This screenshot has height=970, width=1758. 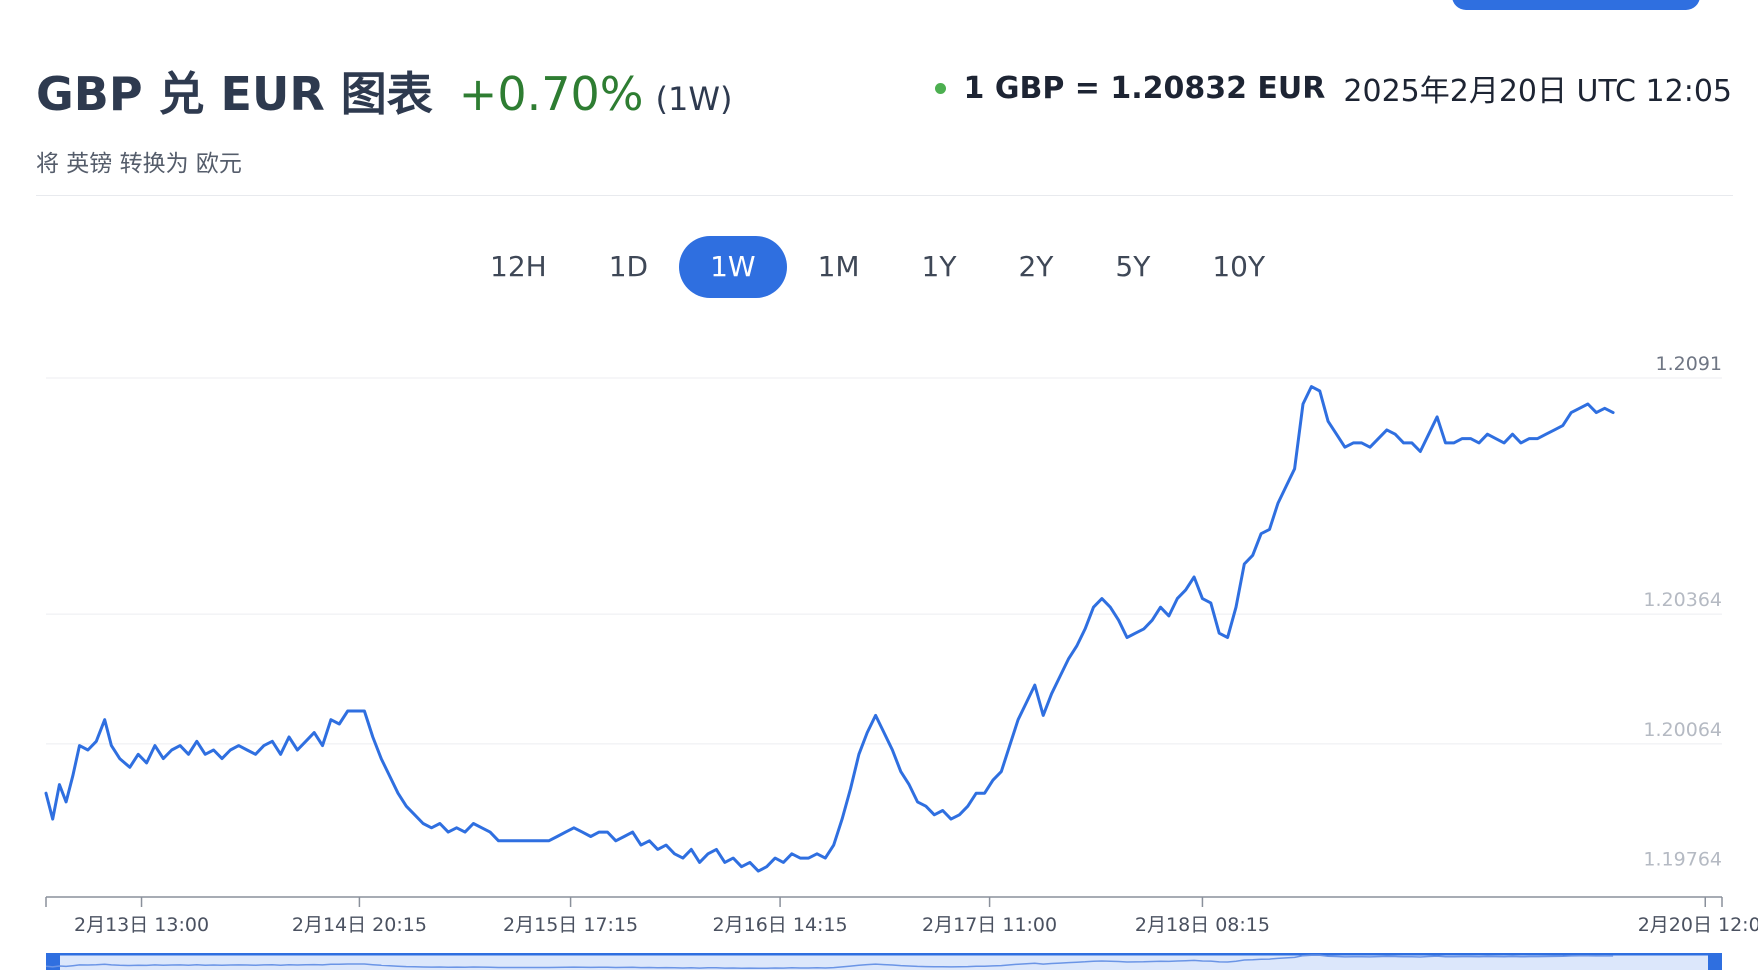 What do you see at coordinates (1202, 925) in the screenshot?
I see `x-tick-label: 2月18日 08:15` at bounding box center [1202, 925].